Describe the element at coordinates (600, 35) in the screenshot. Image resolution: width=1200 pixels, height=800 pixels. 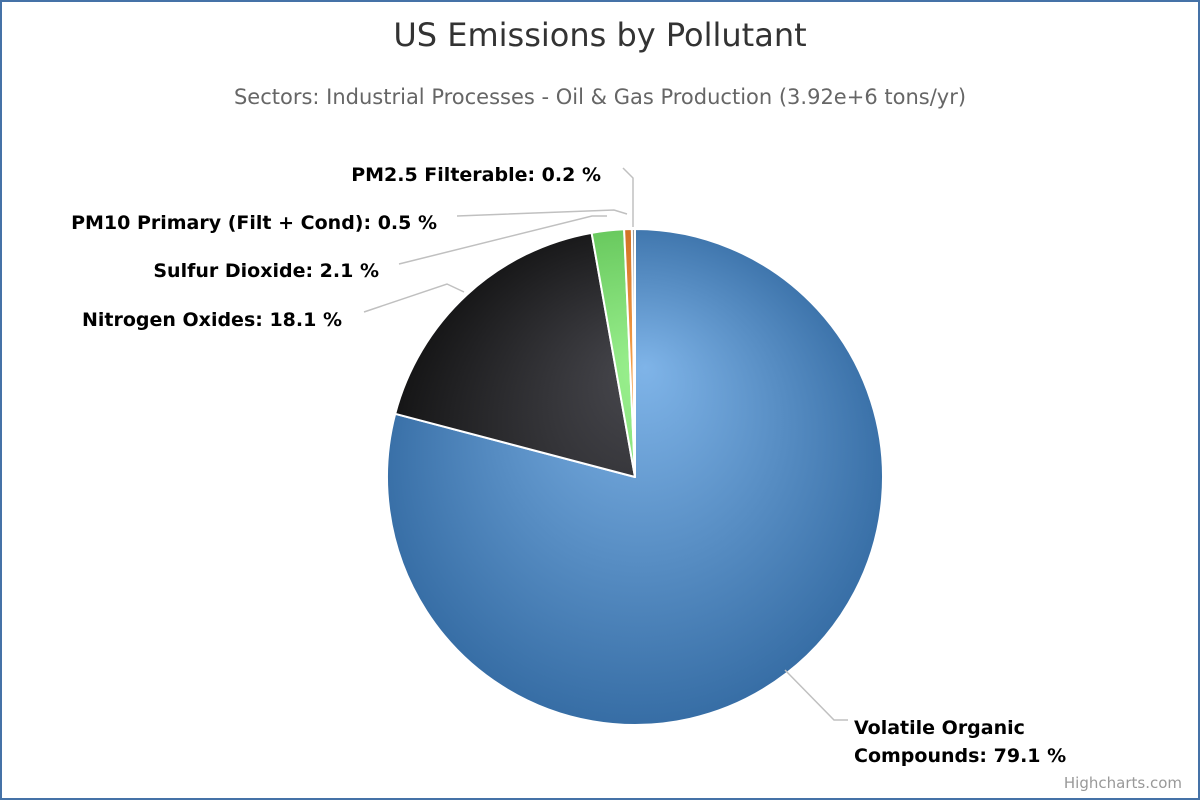
I see `chart-title: US Emissions by Pollutant` at that location.